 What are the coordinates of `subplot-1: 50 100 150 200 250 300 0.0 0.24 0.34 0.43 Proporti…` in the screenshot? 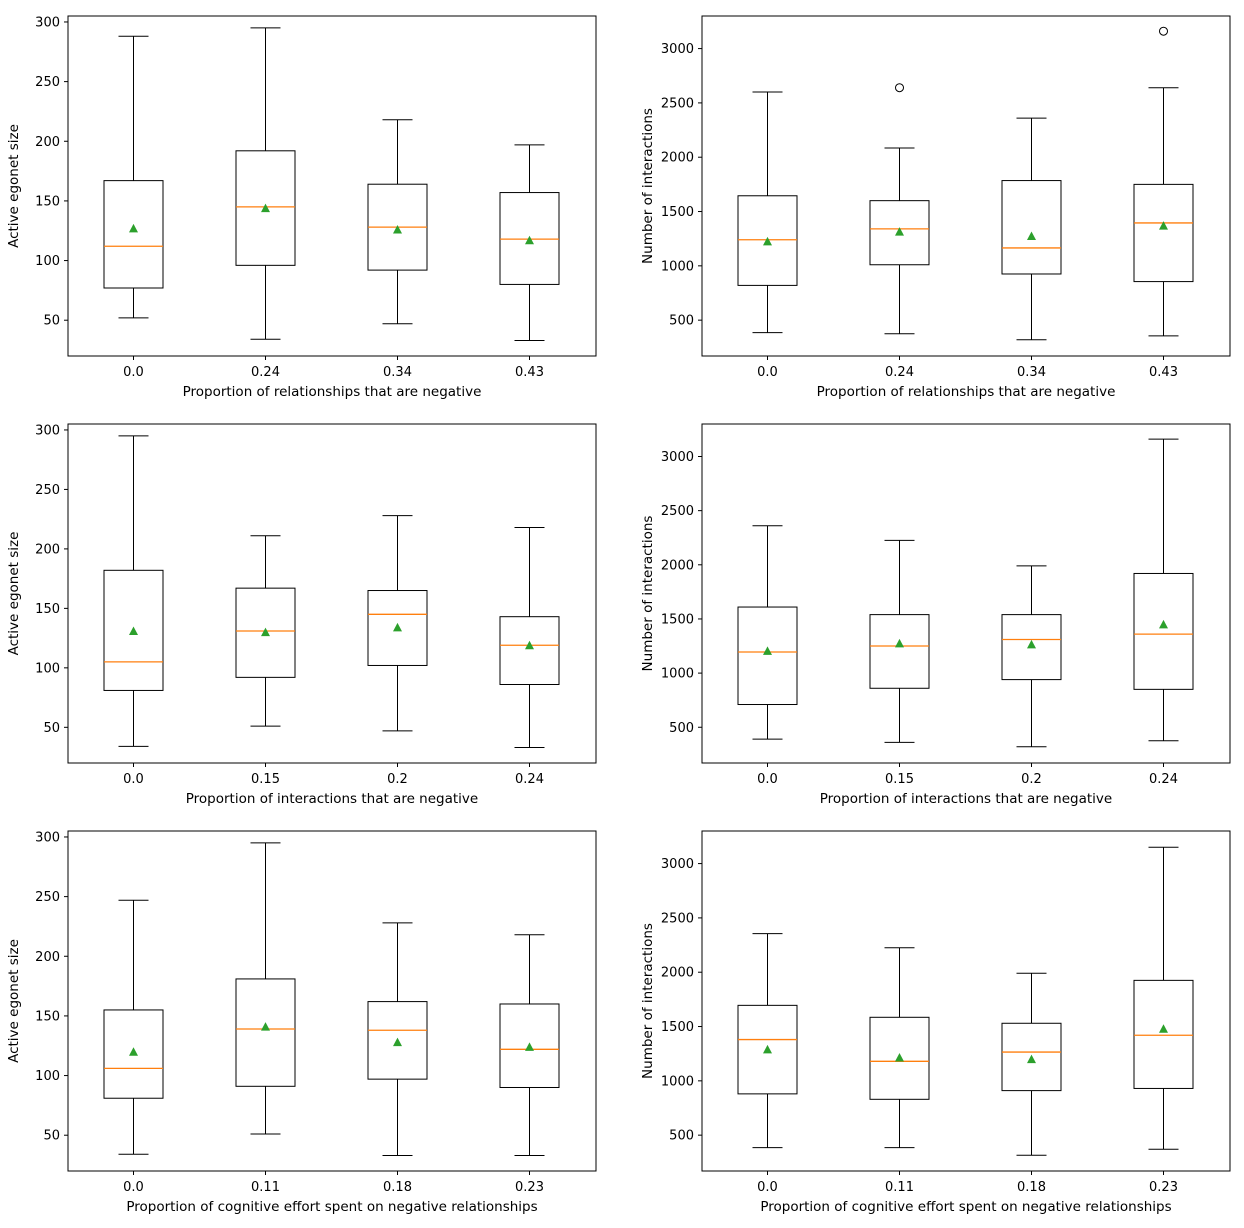 It's located at (301, 207).